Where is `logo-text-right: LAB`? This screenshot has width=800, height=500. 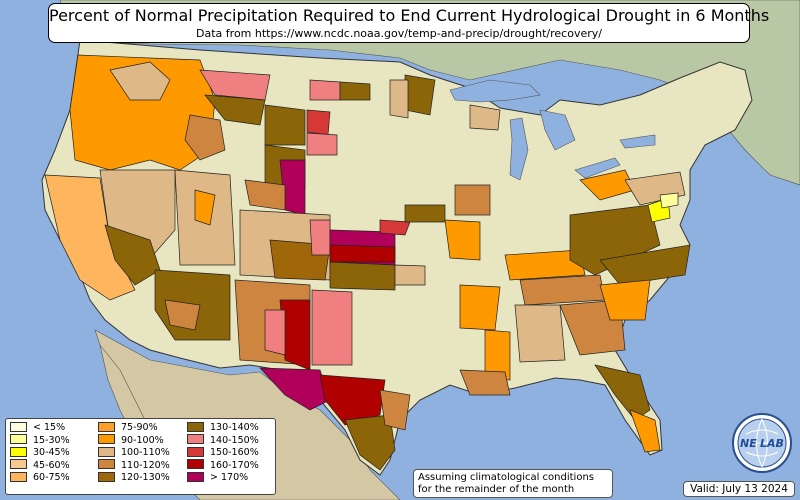
logo-text-right: LAB is located at coordinates (772, 443).